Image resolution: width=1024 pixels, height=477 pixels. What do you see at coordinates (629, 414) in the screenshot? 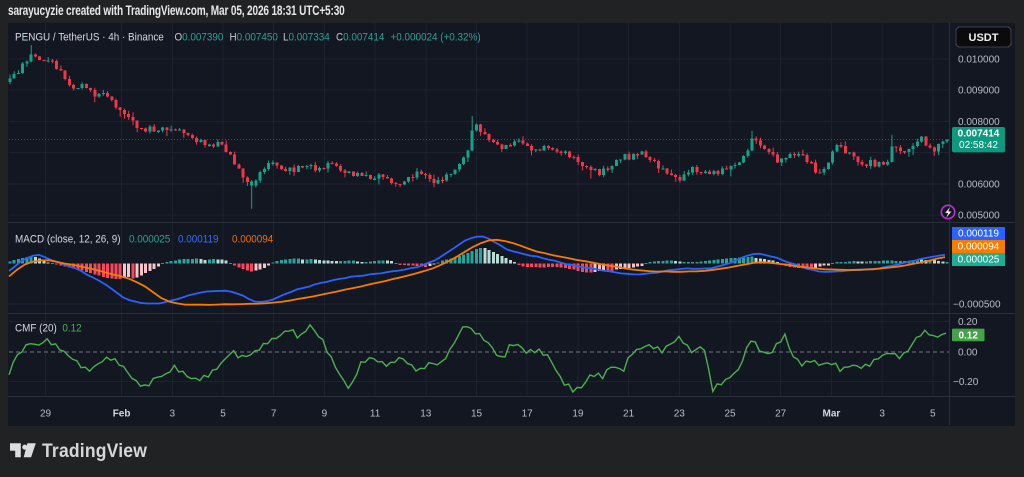
I see `svg-text: 21` at bounding box center [629, 414].